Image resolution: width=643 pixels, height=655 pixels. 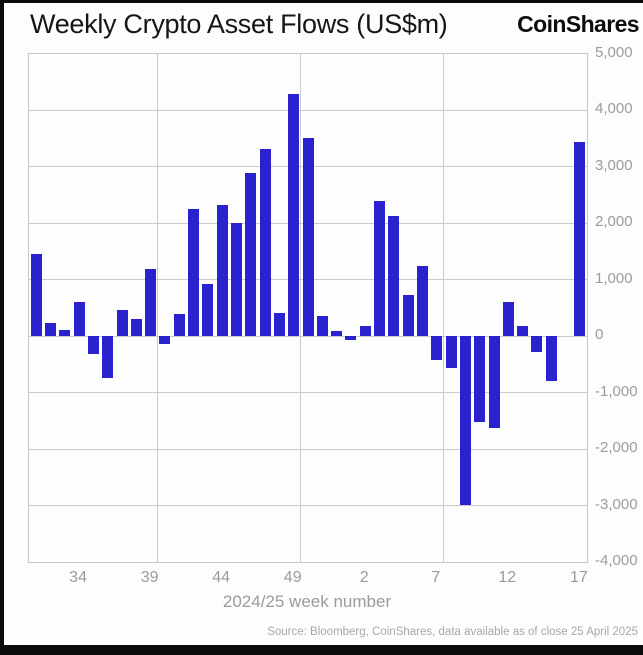 What do you see at coordinates (616, 504) in the screenshot?
I see `y-tick-label: -3,000` at bounding box center [616, 504].